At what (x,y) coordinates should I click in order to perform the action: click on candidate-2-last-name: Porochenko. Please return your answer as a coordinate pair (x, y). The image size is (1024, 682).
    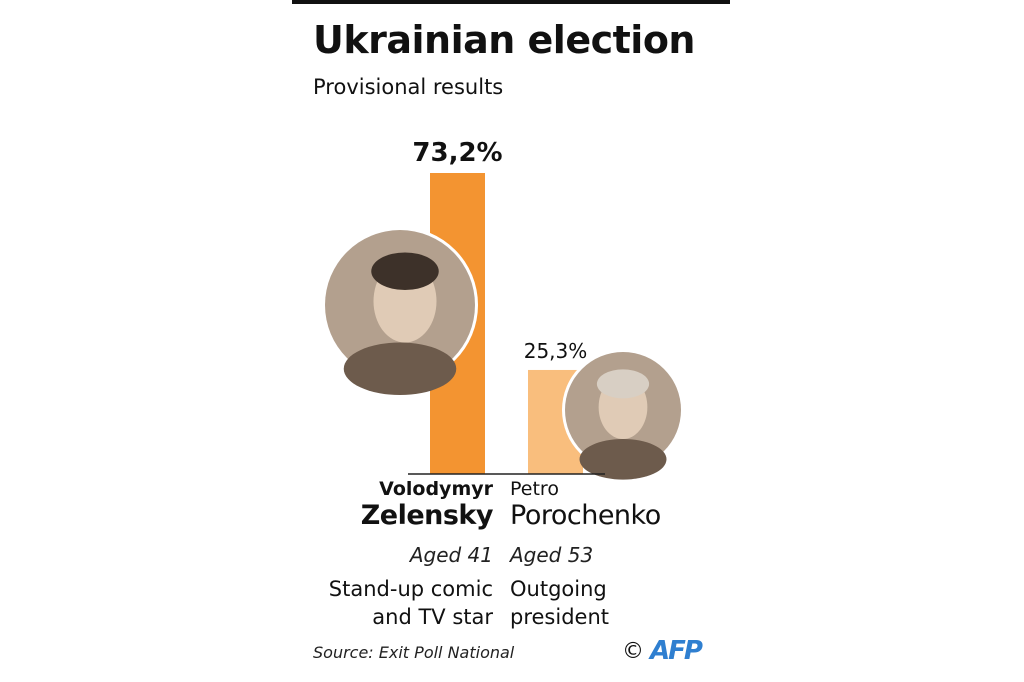
    Looking at the image, I should click on (585, 515).